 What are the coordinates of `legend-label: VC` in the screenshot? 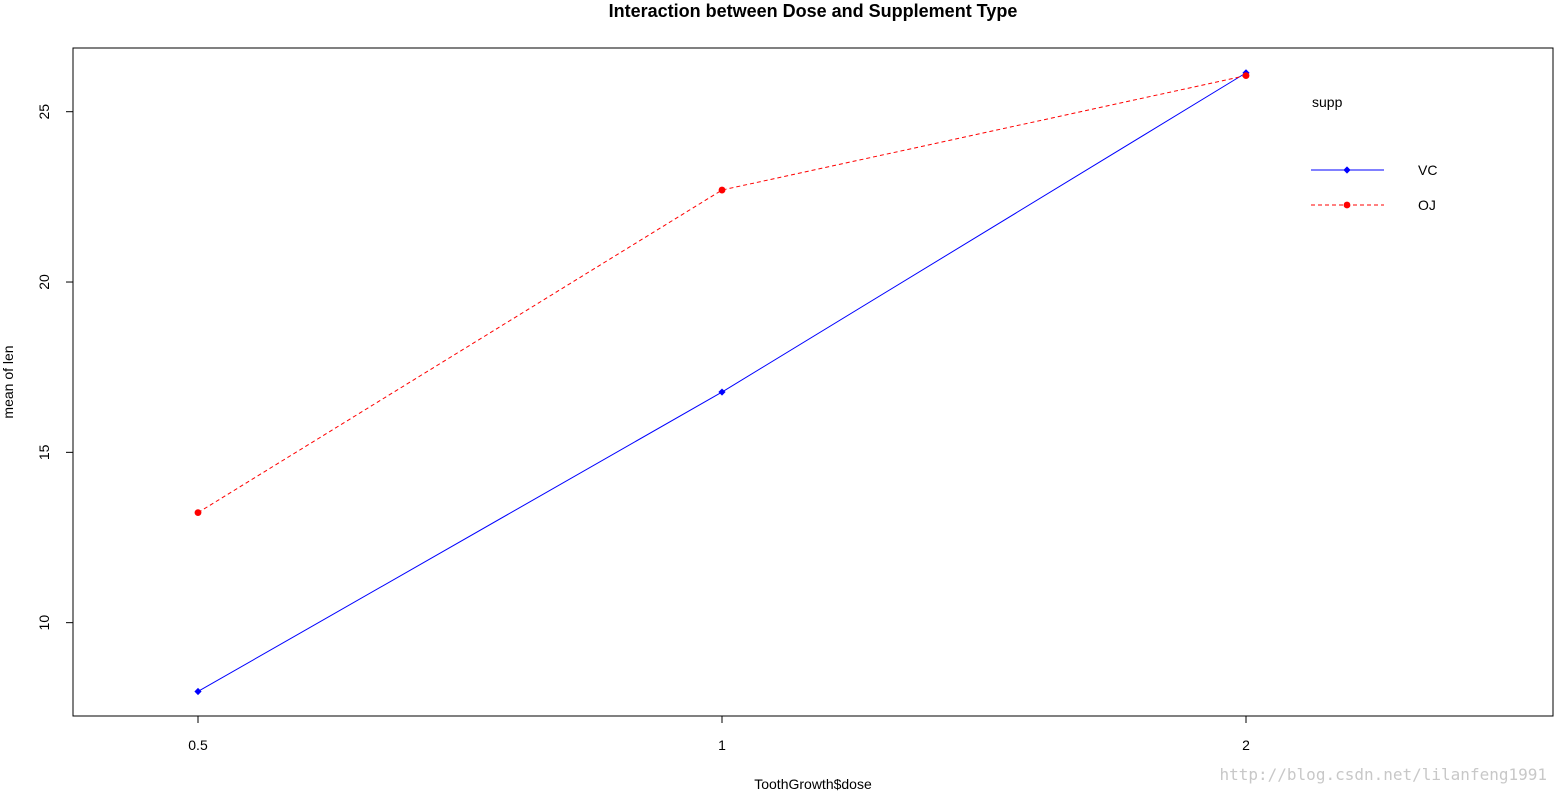 It's located at (1427, 170).